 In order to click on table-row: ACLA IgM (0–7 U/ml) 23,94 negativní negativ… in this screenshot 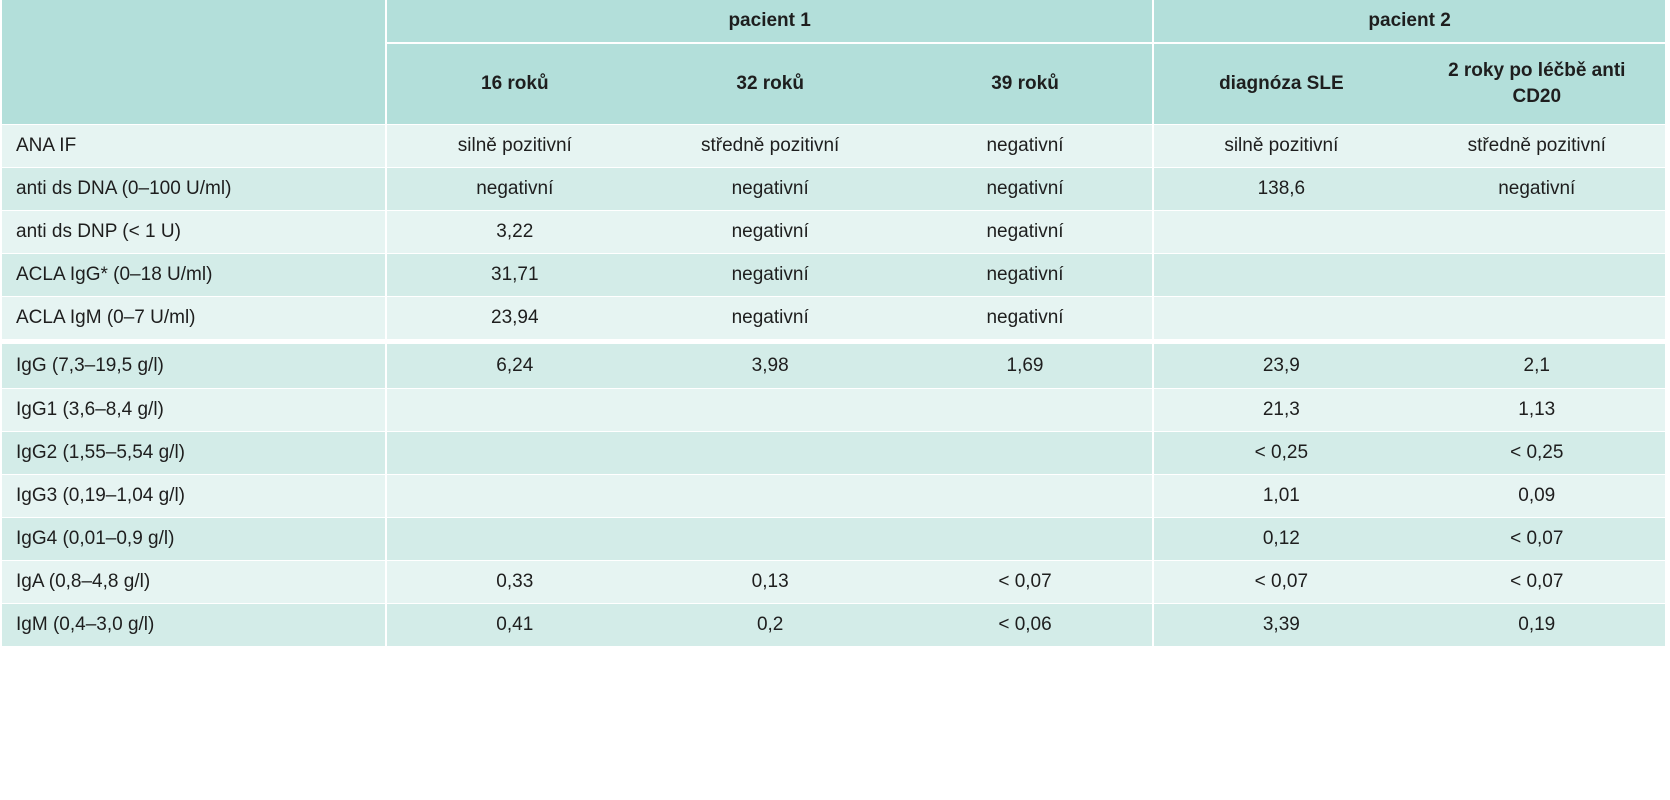, I will do `click(833, 319)`.